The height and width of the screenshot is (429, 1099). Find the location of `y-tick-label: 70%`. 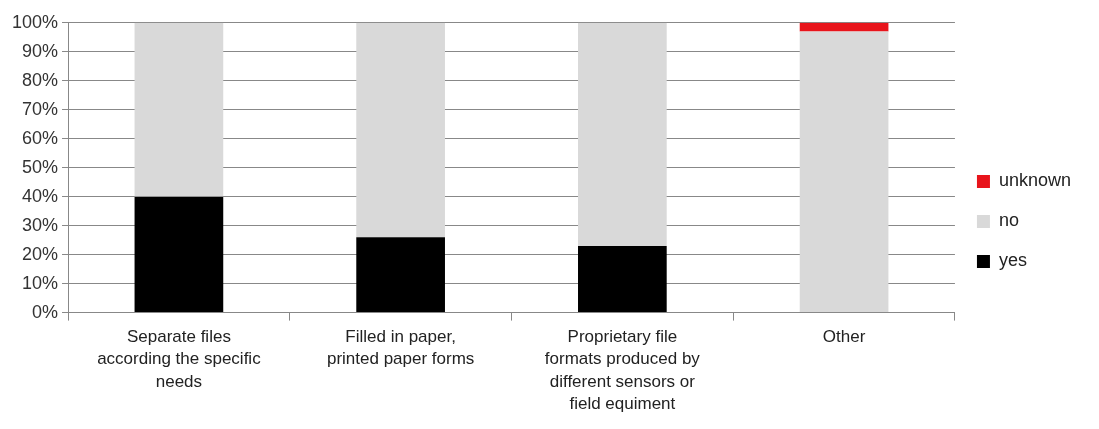

y-tick-label: 70% is located at coordinates (40, 108).